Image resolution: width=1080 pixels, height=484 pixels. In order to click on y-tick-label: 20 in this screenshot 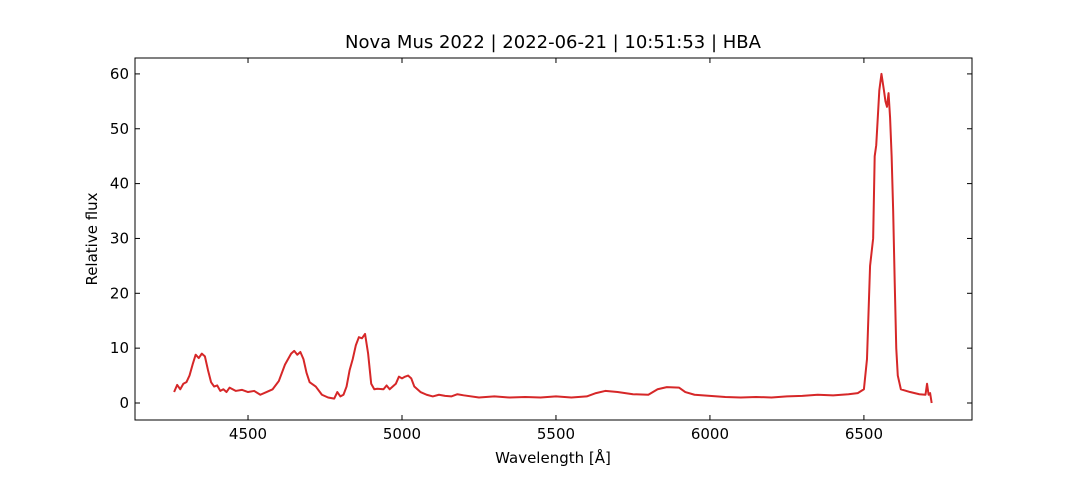, I will do `click(119, 293)`.